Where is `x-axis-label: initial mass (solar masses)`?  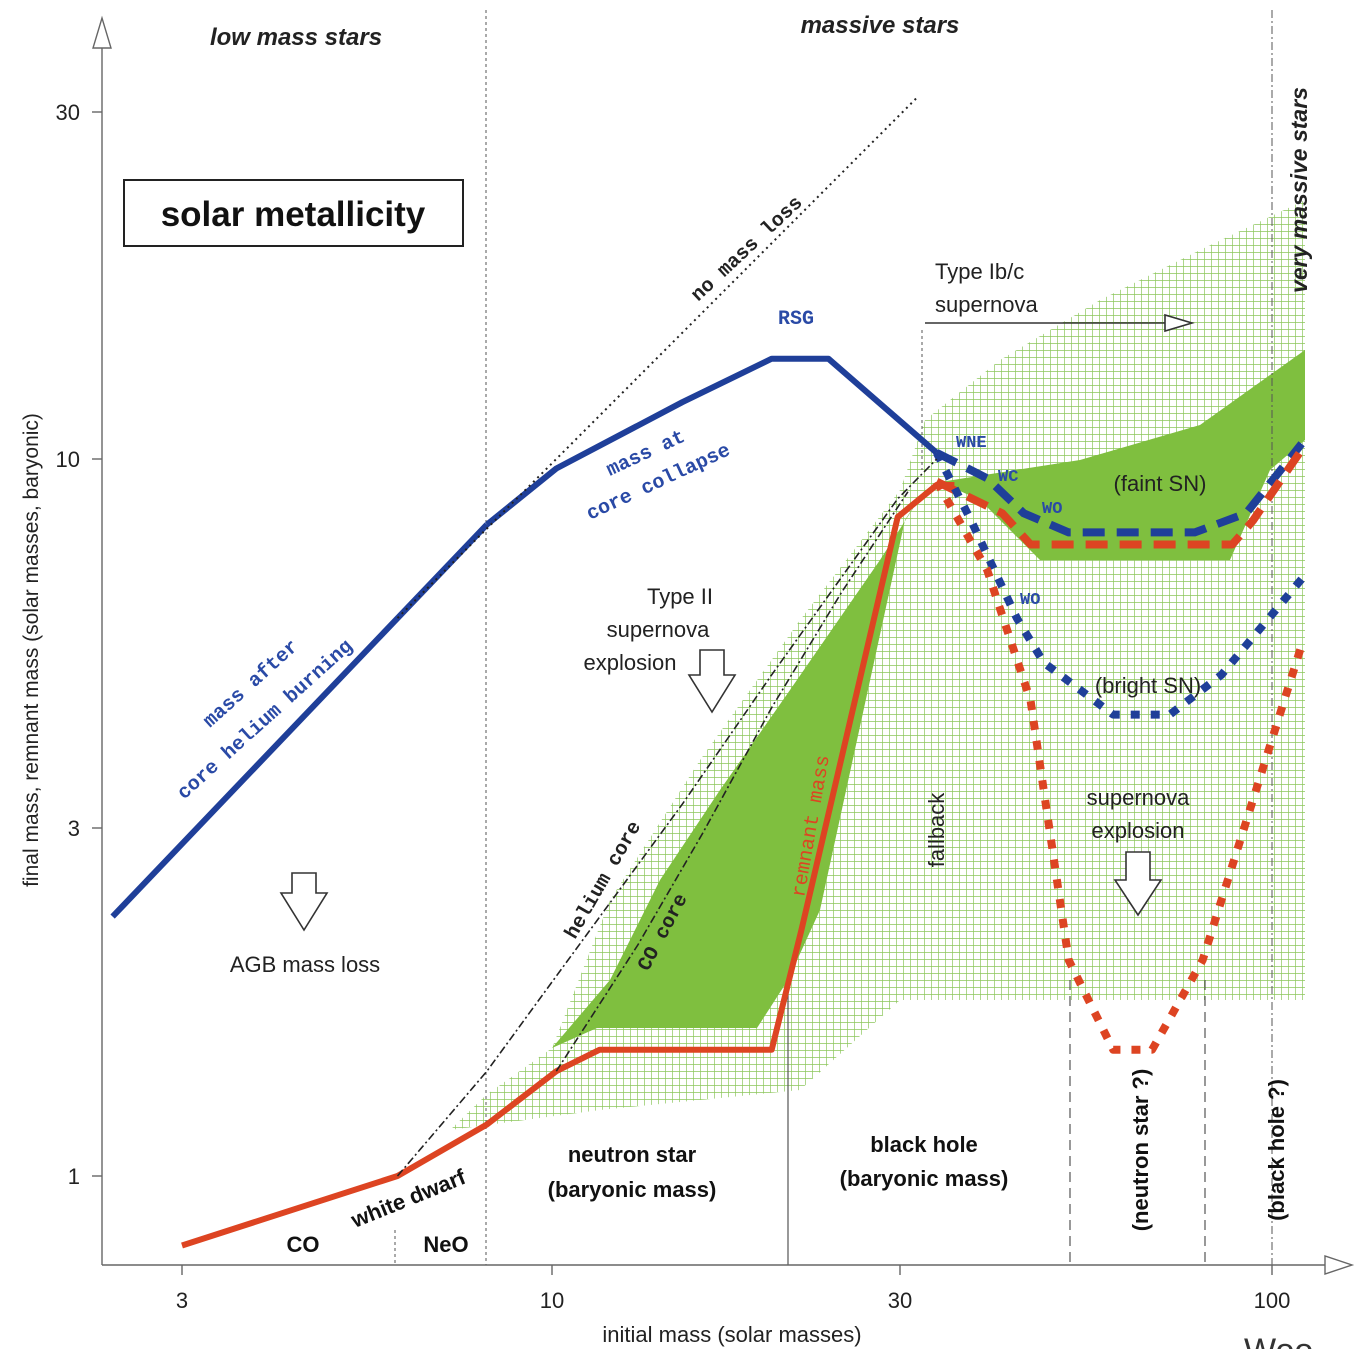
x-axis-label: initial mass (solar masses) is located at coordinates (731, 1334).